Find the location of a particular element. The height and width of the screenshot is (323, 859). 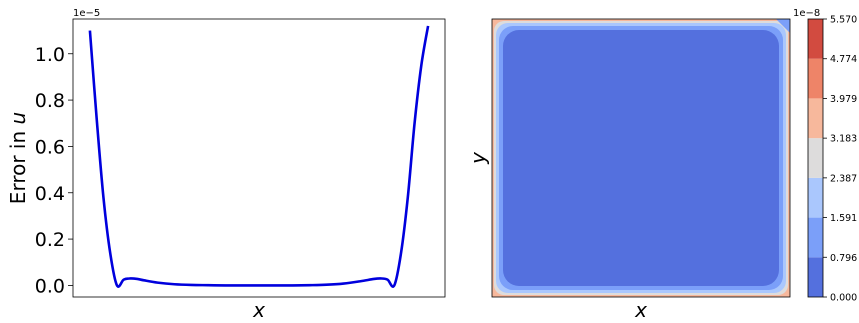

left-y-ticks: 0.0 0.2 0.4 0.6 0.8 1.0 is located at coordinates (54, 170).